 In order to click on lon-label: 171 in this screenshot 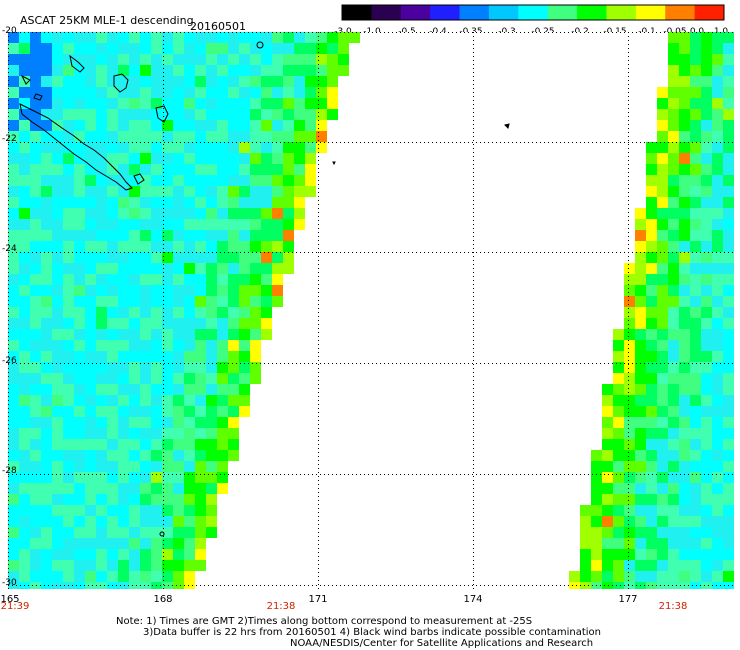, I will do `click(318, 599)`.